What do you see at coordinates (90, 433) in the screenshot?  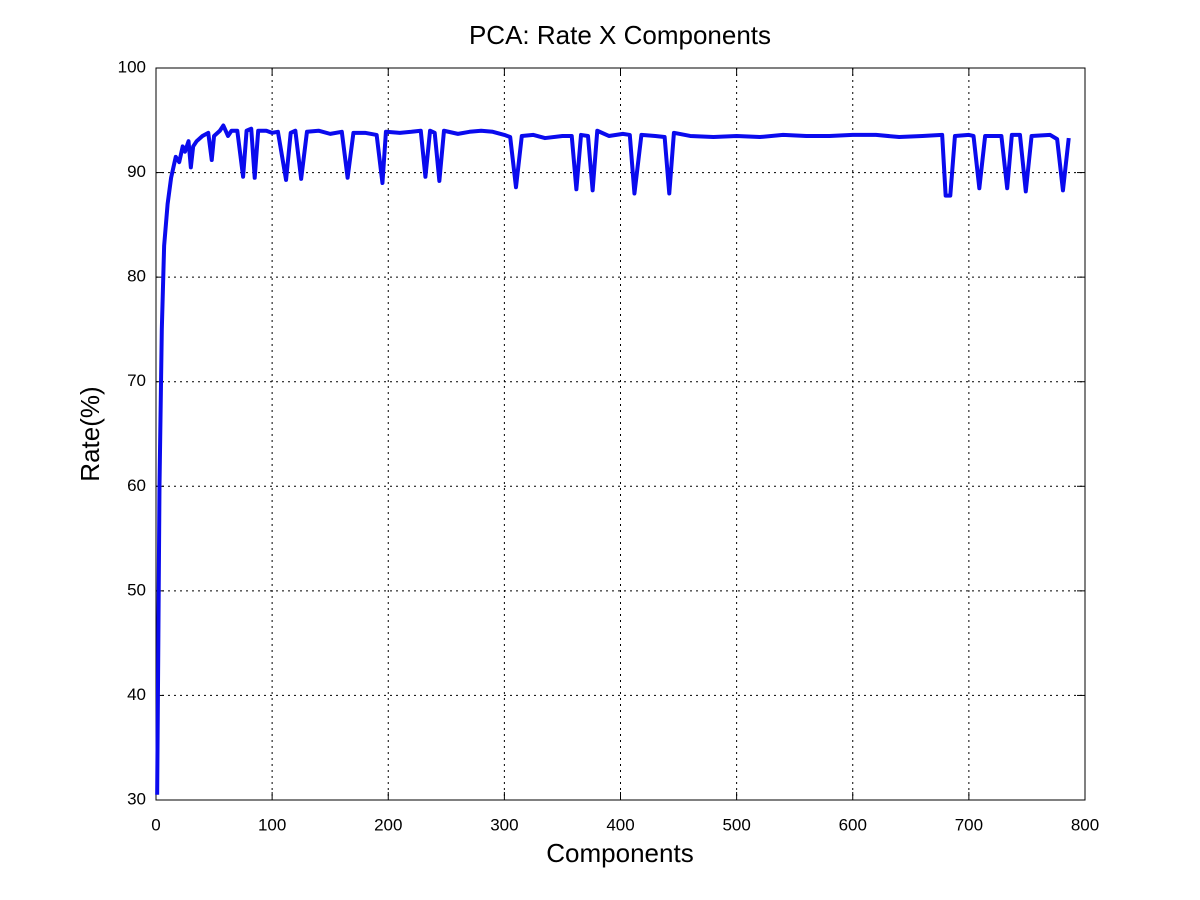 I see `y-axis-label: Rate(%)` at bounding box center [90, 433].